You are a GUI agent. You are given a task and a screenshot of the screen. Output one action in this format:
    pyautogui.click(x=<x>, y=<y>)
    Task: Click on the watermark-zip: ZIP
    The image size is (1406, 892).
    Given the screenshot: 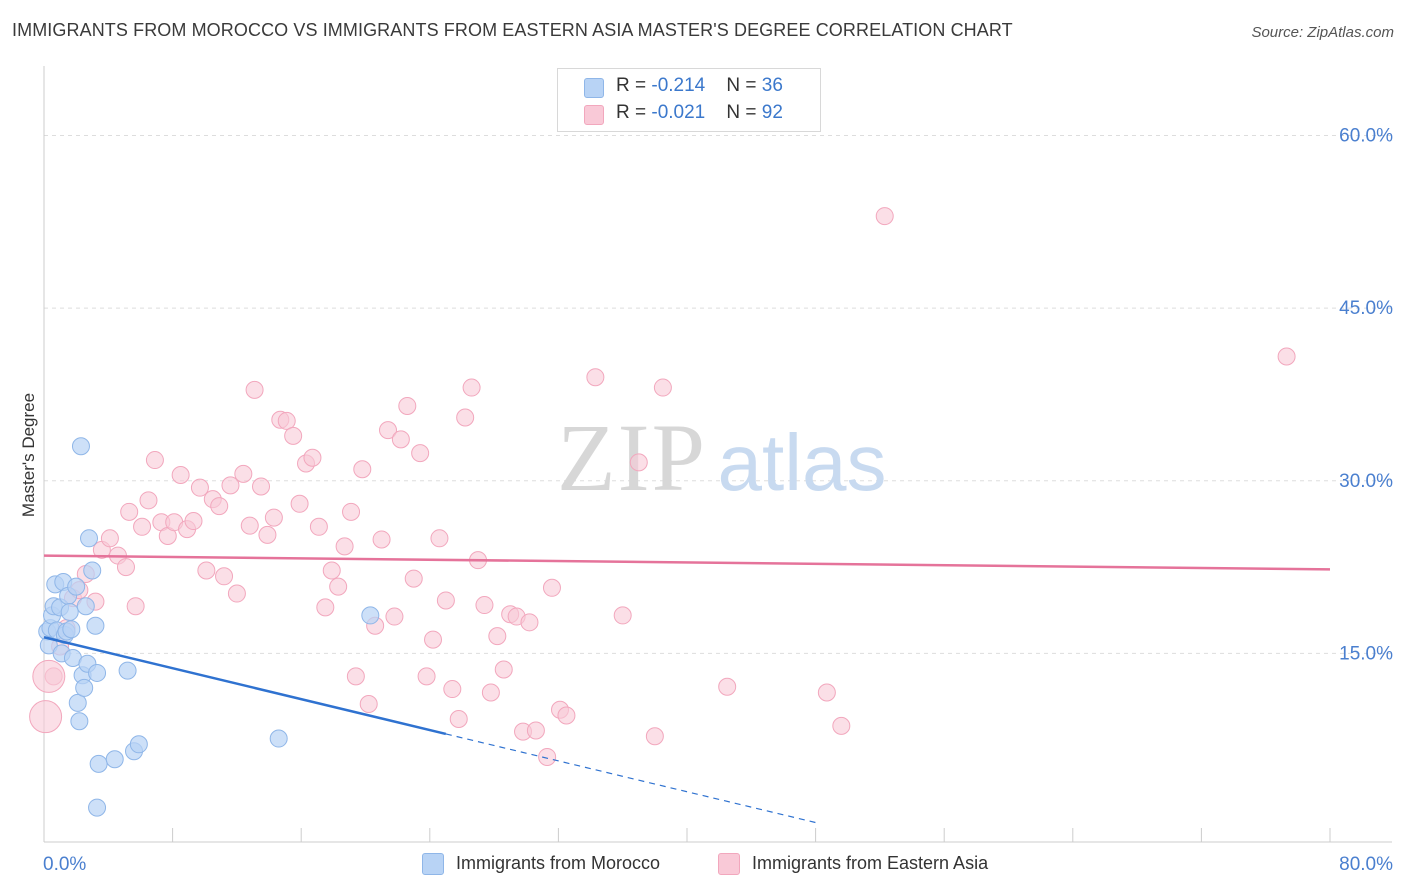 What is the action you would take?
    pyautogui.click(x=632, y=457)
    